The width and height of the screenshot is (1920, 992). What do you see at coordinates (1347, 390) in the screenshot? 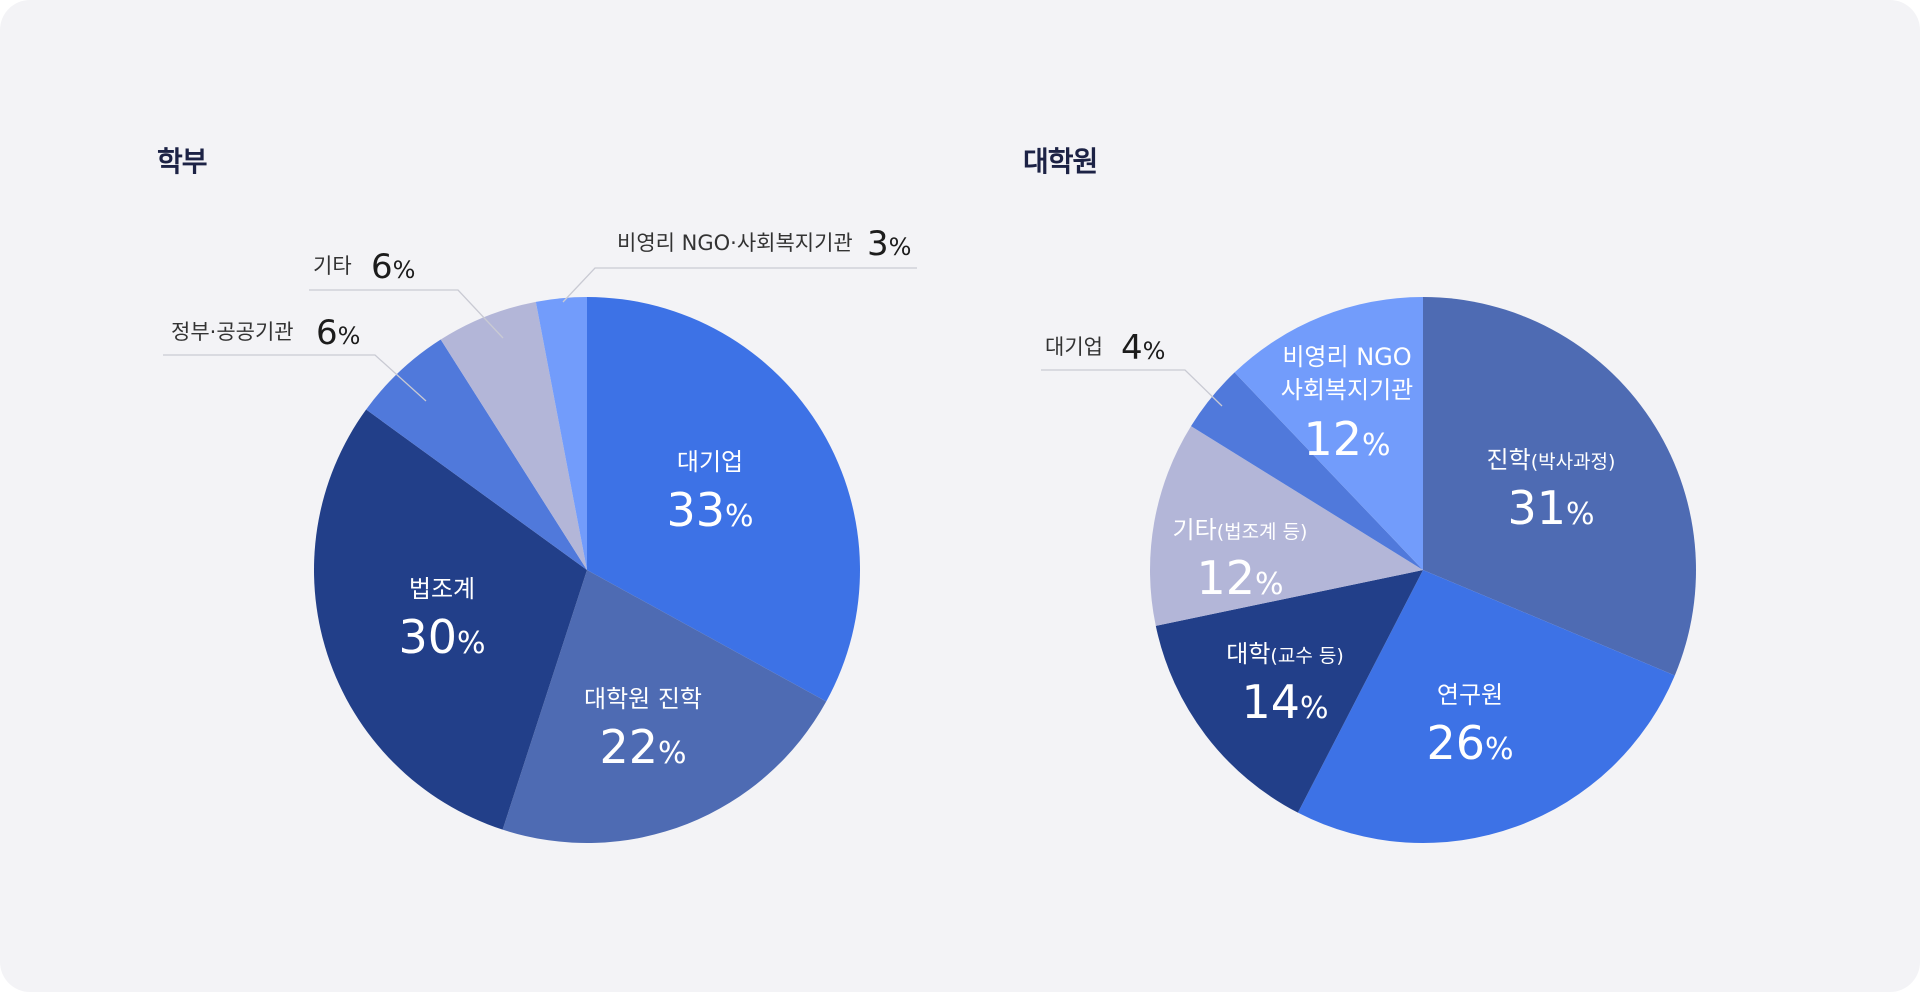
I see `slice-label-line2: 사회복지기관` at bounding box center [1347, 390].